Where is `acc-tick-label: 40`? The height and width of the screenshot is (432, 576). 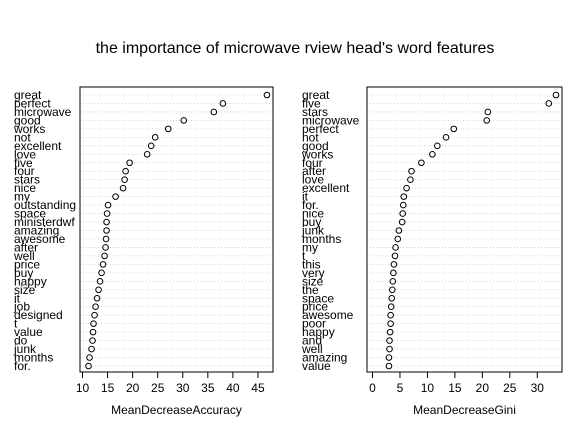
acc-tick-label: 40 is located at coordinates (233, 388).